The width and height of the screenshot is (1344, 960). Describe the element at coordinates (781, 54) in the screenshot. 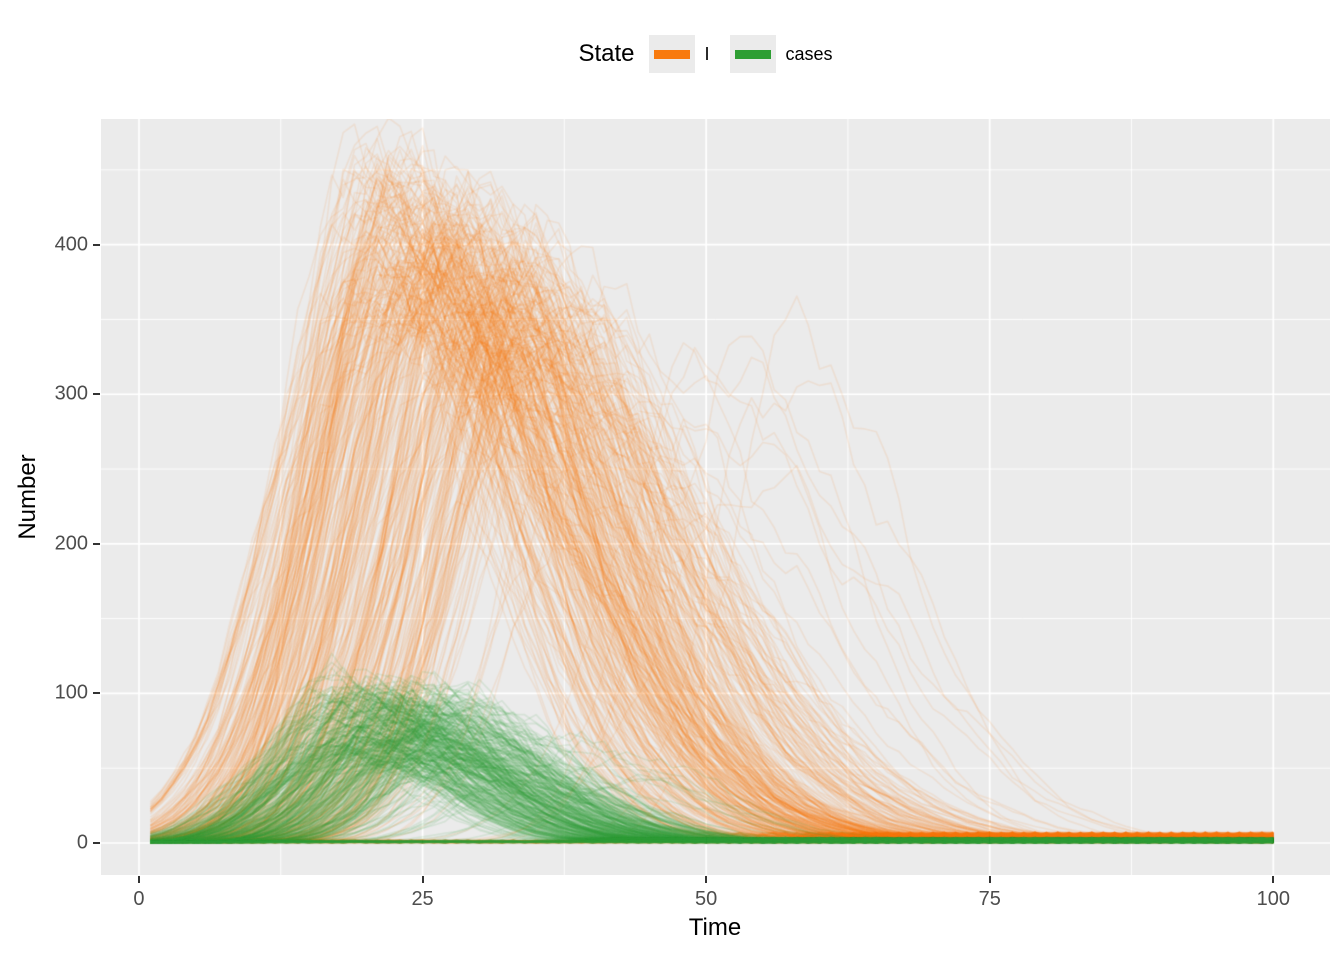

I see `legend-item-cases: cases` at that location.